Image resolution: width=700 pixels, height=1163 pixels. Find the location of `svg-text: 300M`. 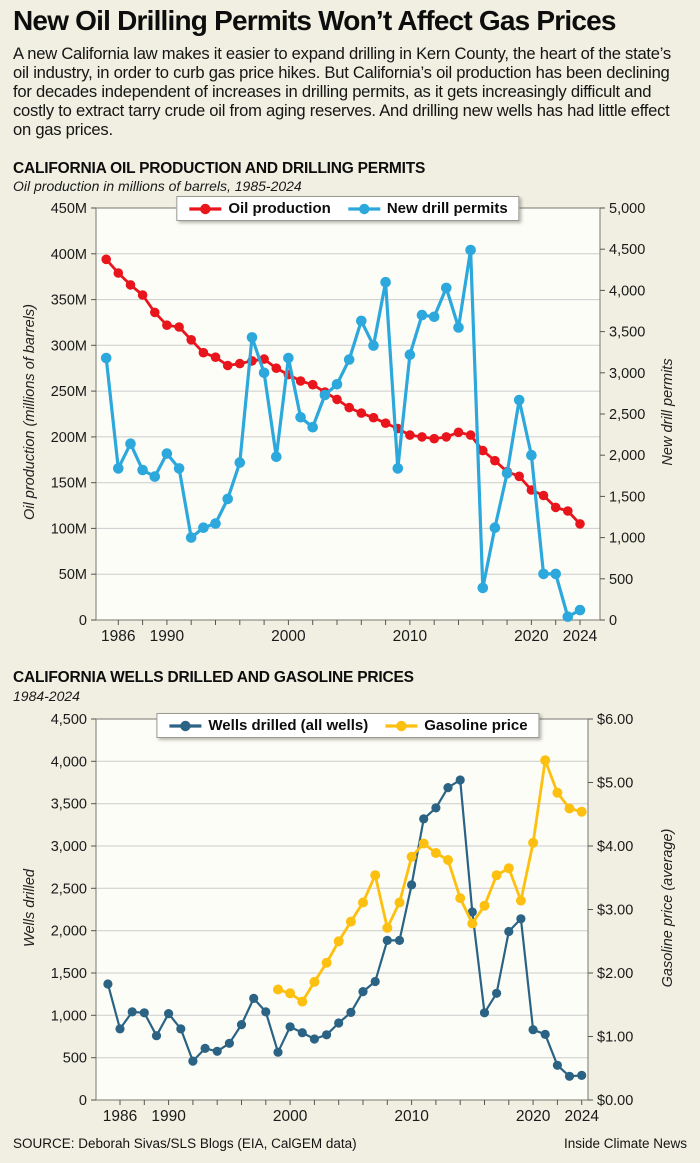

svg-text: 300M is located at coordinates (69, 346).